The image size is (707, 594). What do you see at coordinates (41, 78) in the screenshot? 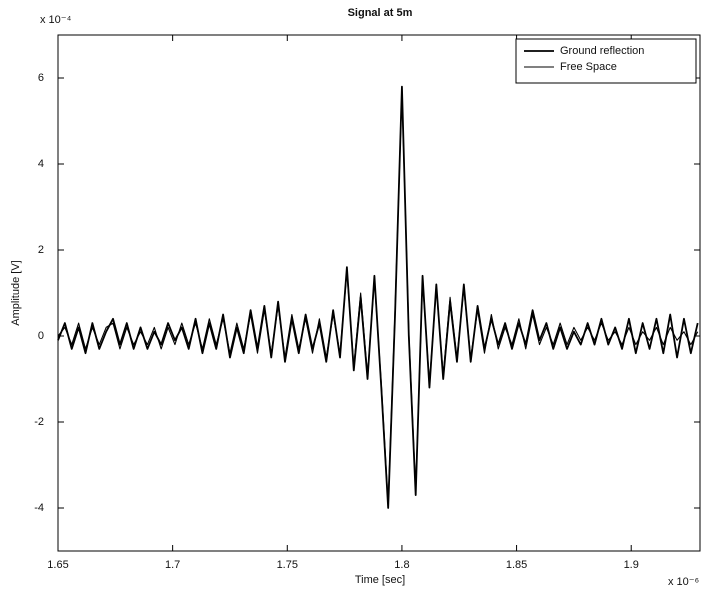
I see `y-tick-label: 6` at bounding box center [41, 78].